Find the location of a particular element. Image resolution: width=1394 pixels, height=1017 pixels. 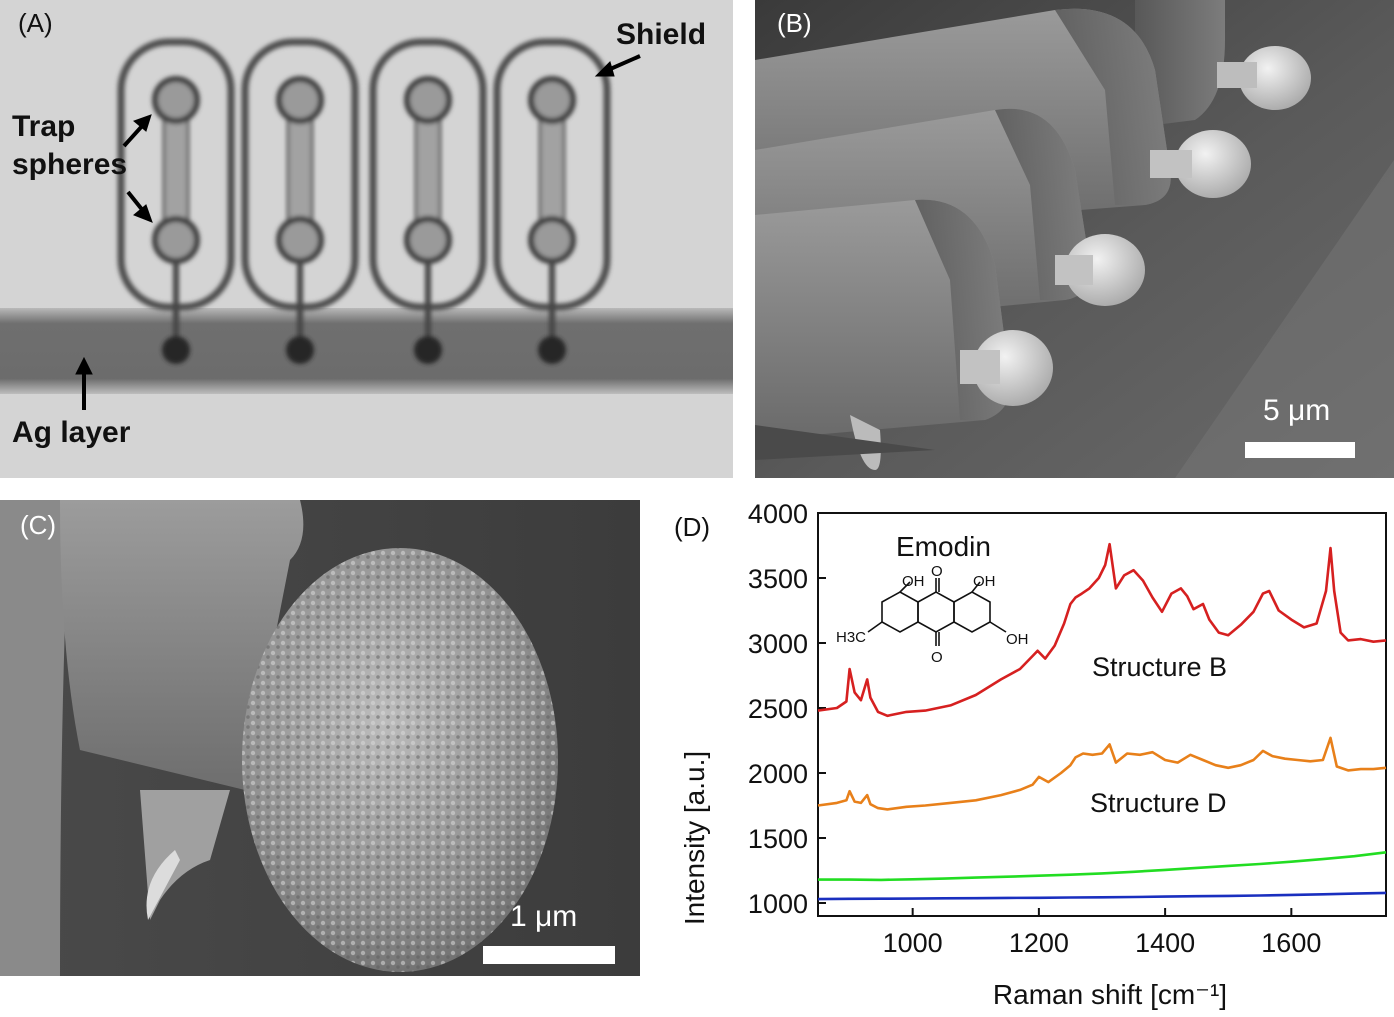

annotation-structure-d: Structure D is located at coordinates (1158, 803).